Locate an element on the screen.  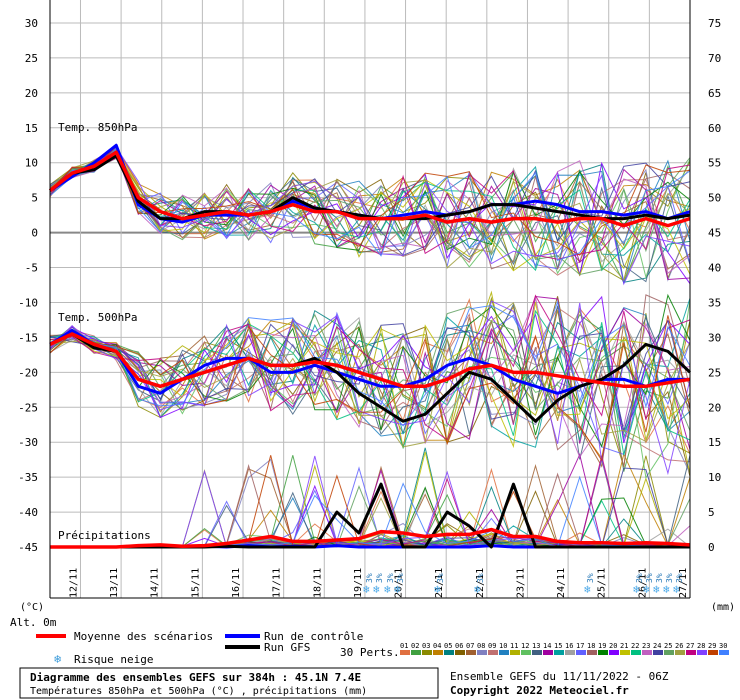
pert-number: 25 is located at coordinates (668, 646).